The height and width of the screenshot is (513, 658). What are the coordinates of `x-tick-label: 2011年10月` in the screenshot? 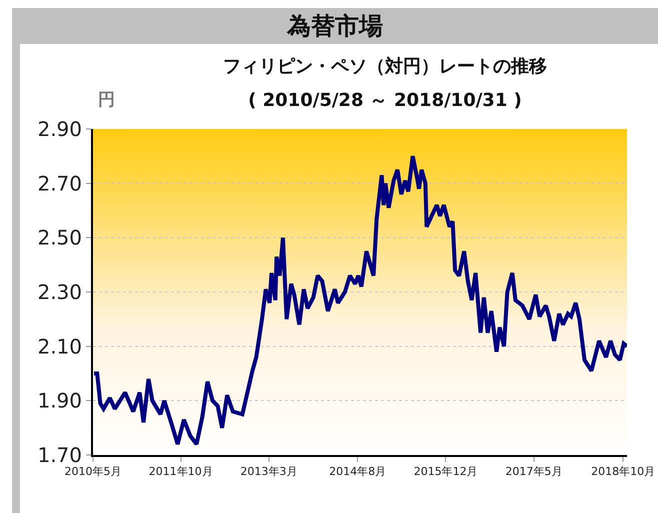 It's located at (180, 471).